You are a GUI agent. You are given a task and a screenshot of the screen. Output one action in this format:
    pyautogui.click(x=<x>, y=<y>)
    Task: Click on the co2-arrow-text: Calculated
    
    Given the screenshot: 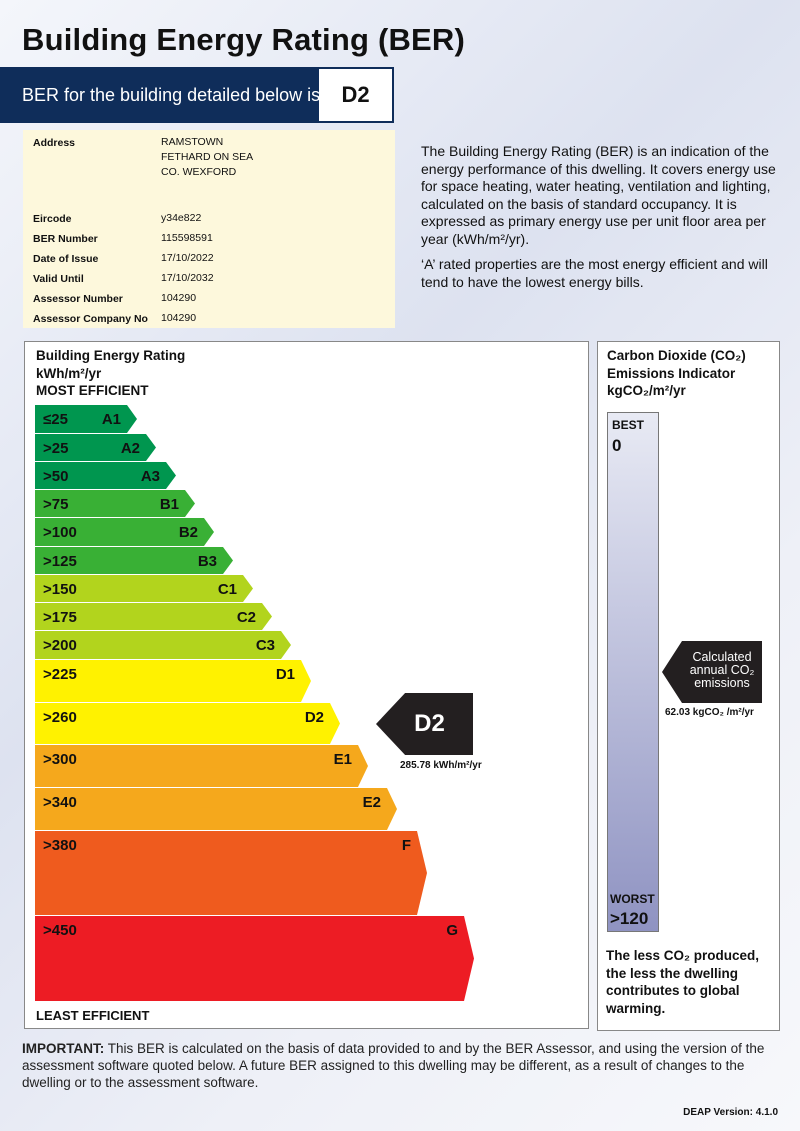 What is the action you would take?
    pyautogui.click(x=722, y=657)
    